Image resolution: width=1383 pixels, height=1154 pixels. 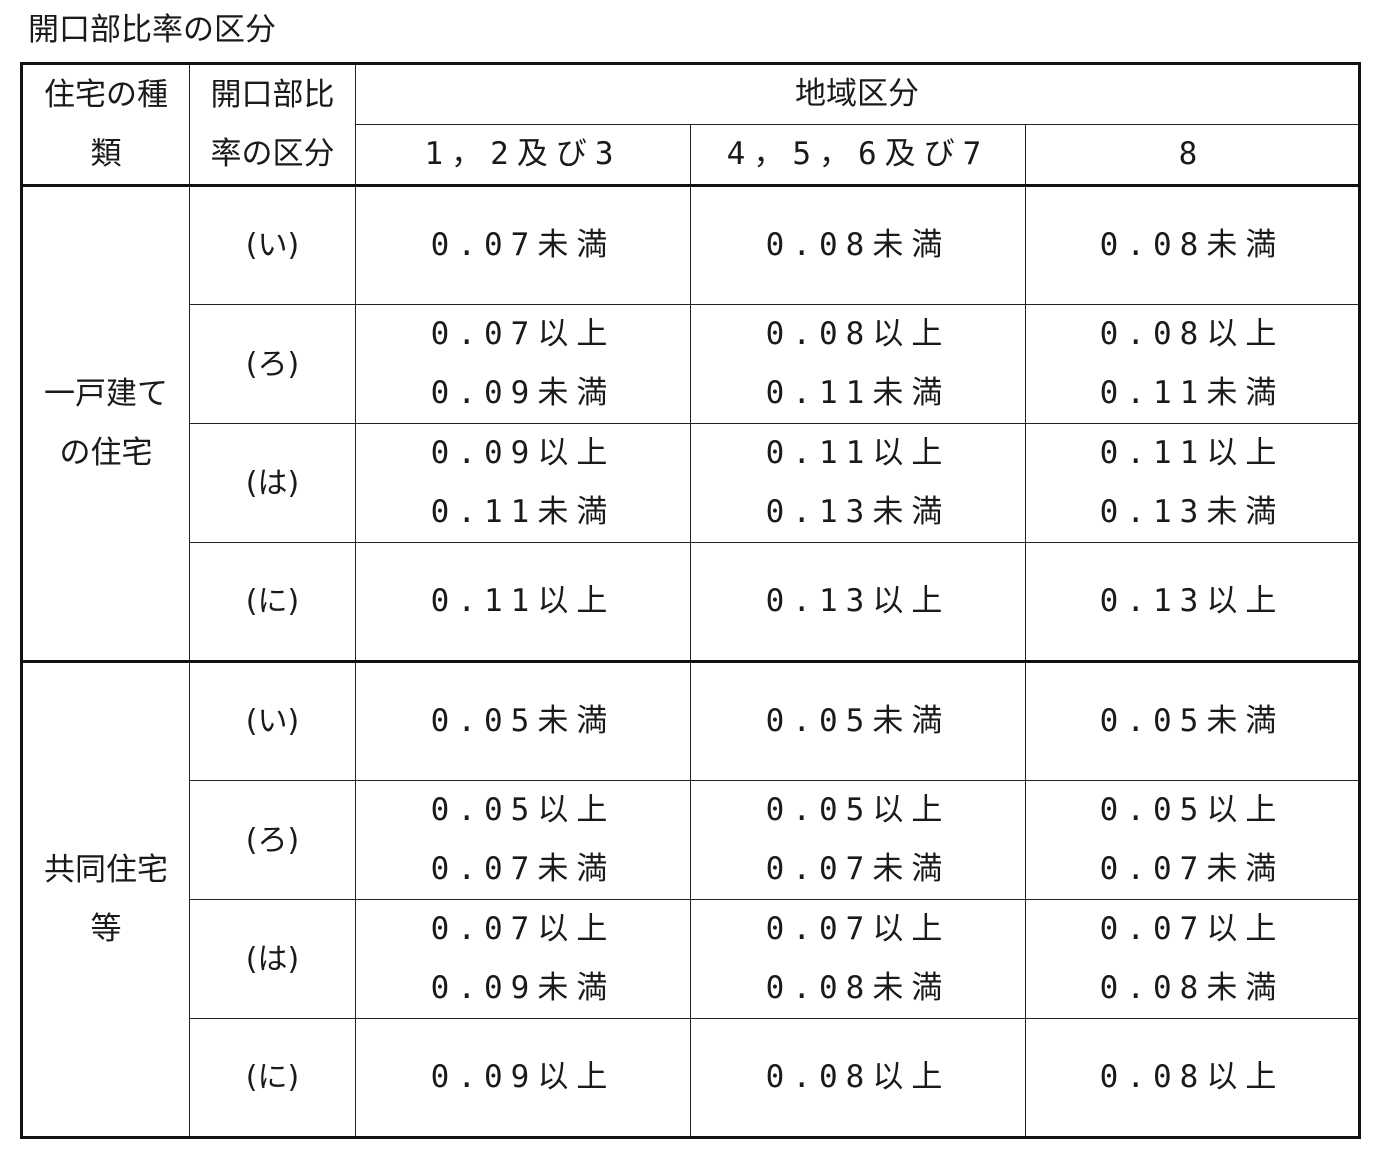 I want to click on ratio-value-cell-region-a: 0.05未満, so click(x=523, y=720).